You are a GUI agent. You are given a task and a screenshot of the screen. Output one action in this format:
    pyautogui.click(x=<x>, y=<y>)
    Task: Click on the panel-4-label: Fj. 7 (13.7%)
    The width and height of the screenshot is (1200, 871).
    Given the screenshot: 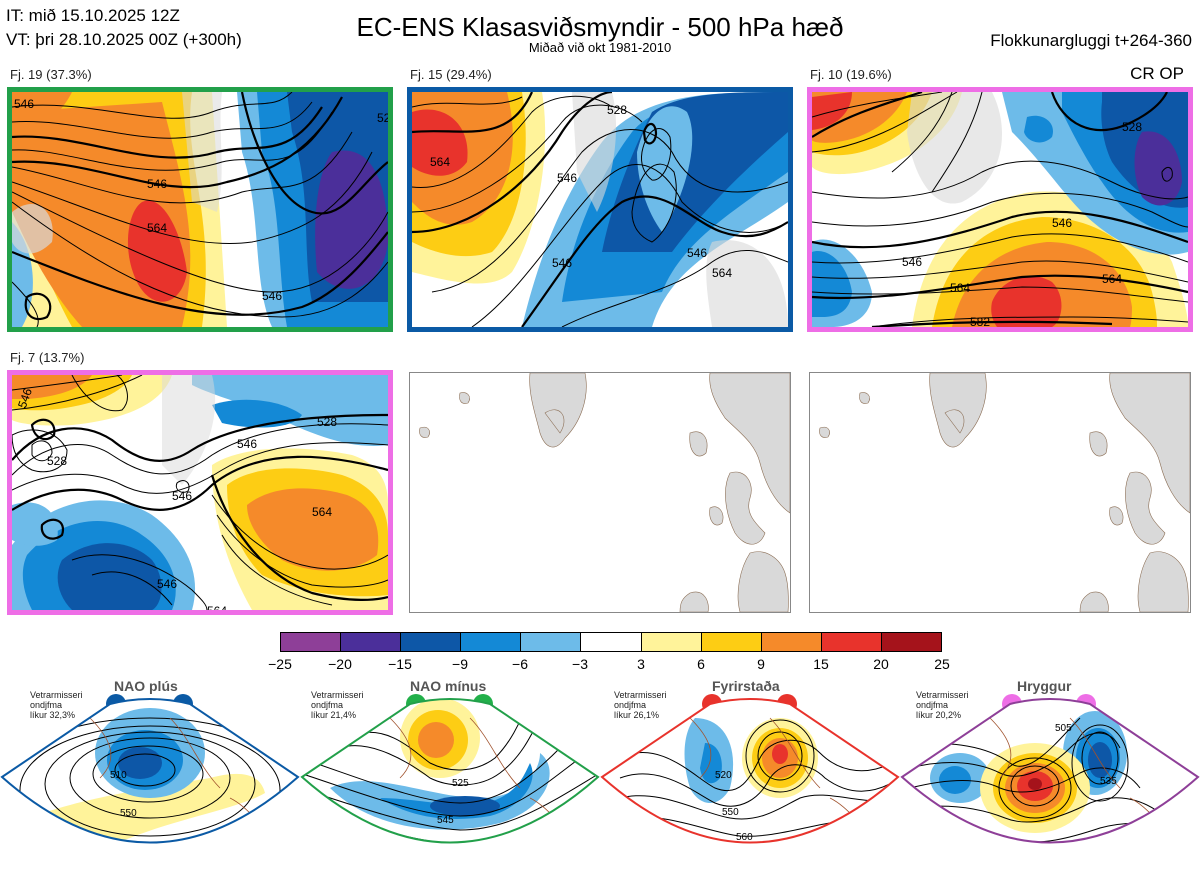 What is the action you would take?
    pyautogui.click(x=47, y=357)
    